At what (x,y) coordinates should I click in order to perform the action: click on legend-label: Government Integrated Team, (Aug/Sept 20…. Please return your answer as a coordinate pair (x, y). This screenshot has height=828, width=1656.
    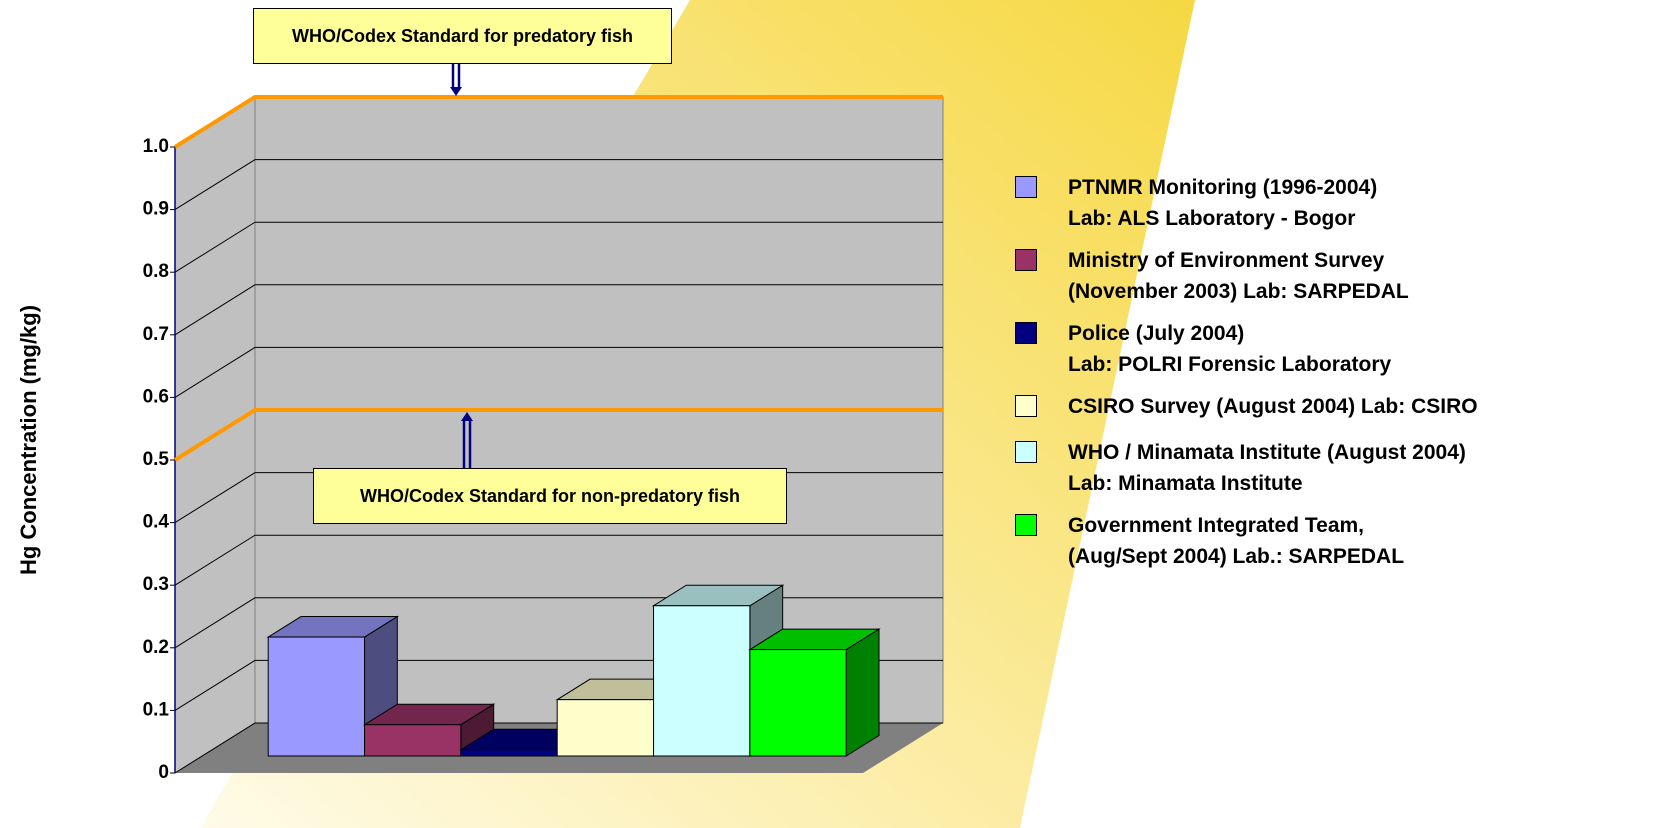
    Looking at the image, I should click on (1236, 541).